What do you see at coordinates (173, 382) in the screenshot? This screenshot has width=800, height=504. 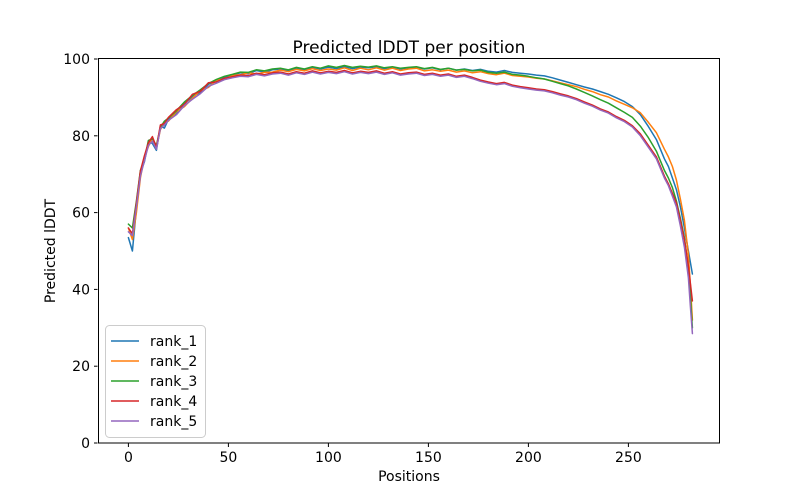 I see `legend-label: rank_3` at bounding box center [173, 382].